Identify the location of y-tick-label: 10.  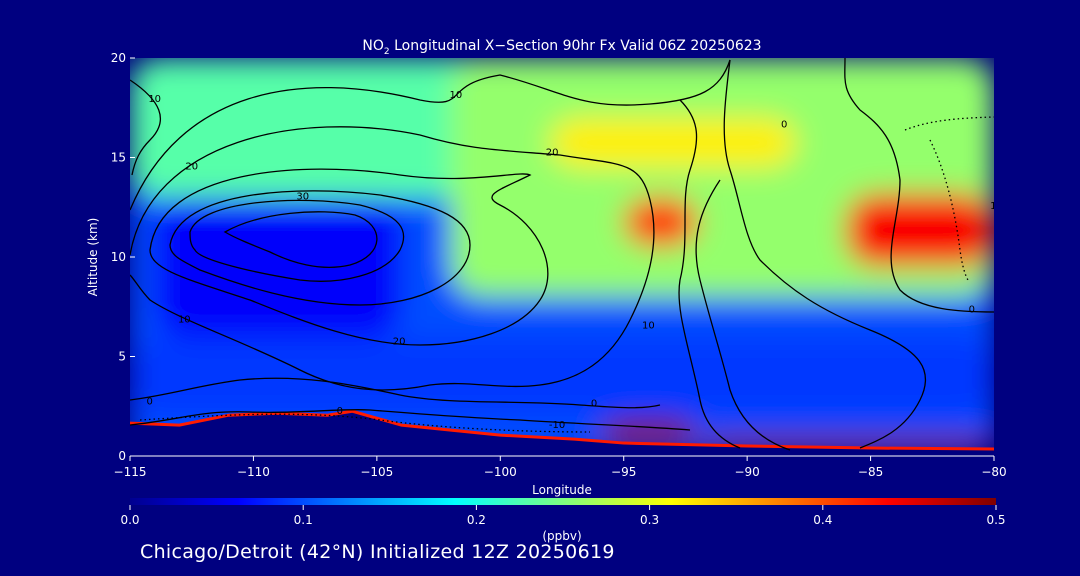
(118, 257).